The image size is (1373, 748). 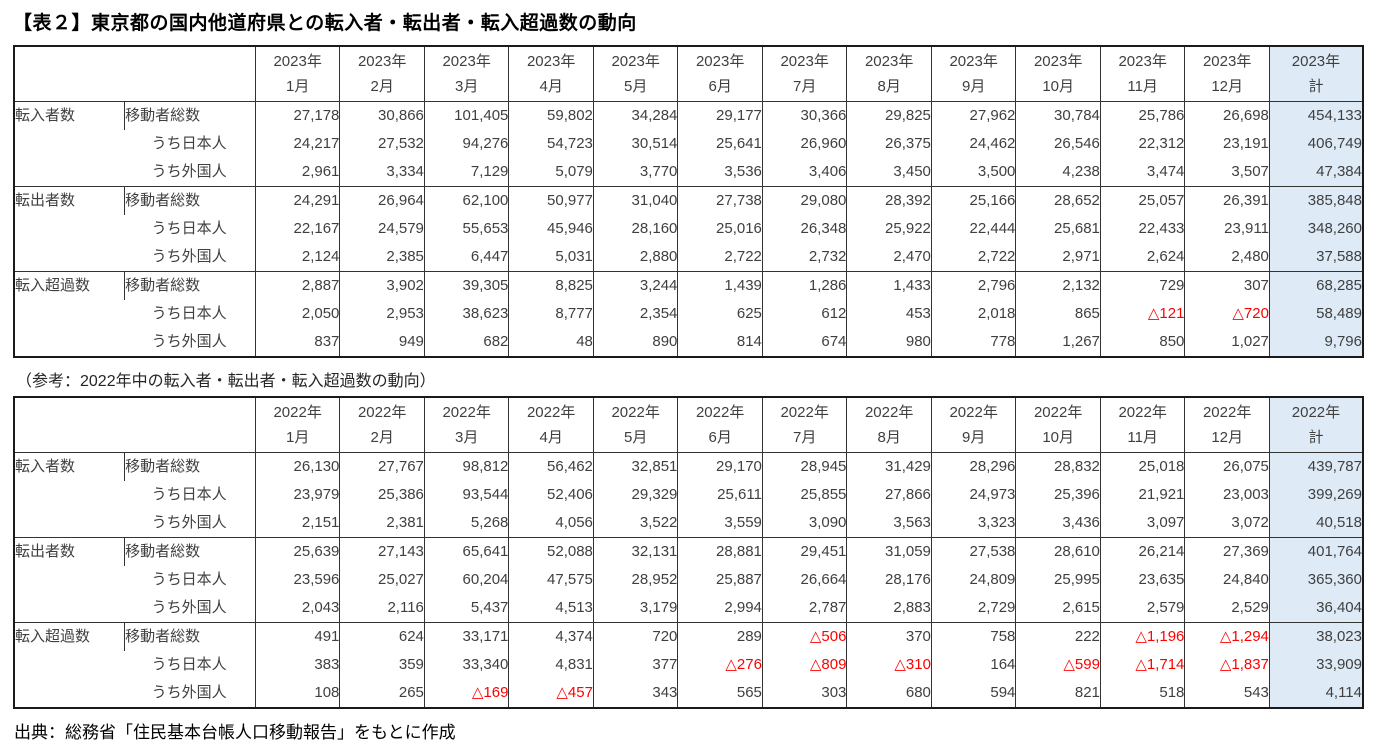 What do you see at coordinates (635, 74) in the screenshot?
I see `month-header-5: 2023年 5月` at bounding box center [635, 74].